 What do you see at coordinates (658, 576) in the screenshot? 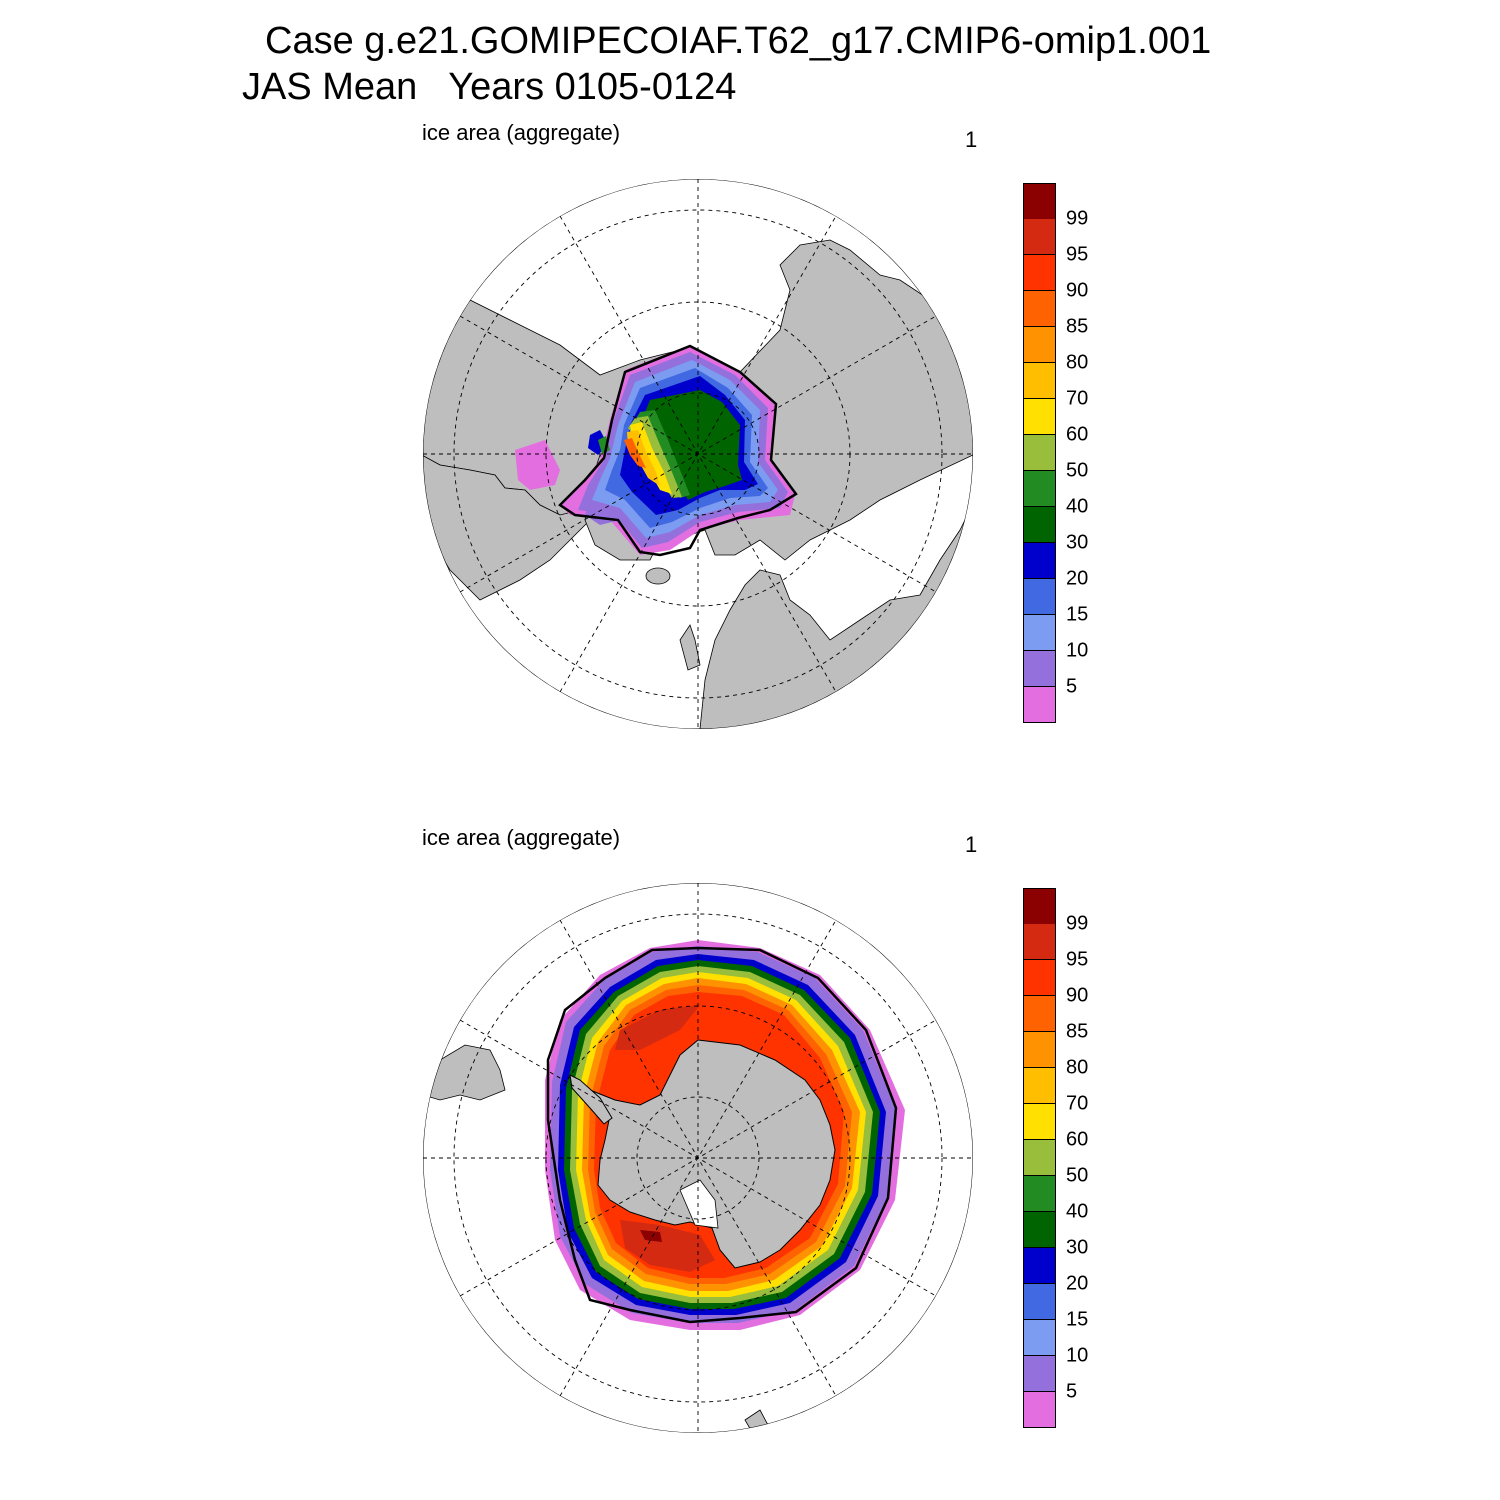
I see `land-iceland` at bounding box center [658, 576].